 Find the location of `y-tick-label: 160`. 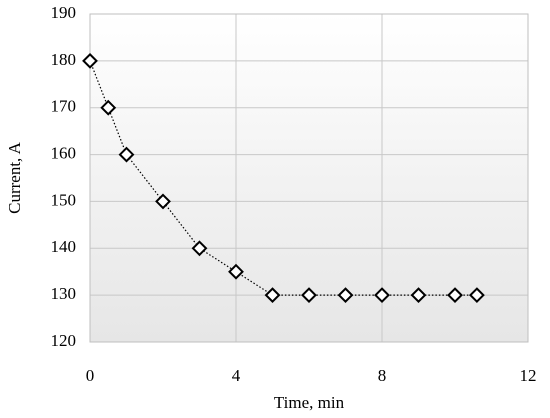

y-tick-label: 160 is located at coordinates (64, 152).